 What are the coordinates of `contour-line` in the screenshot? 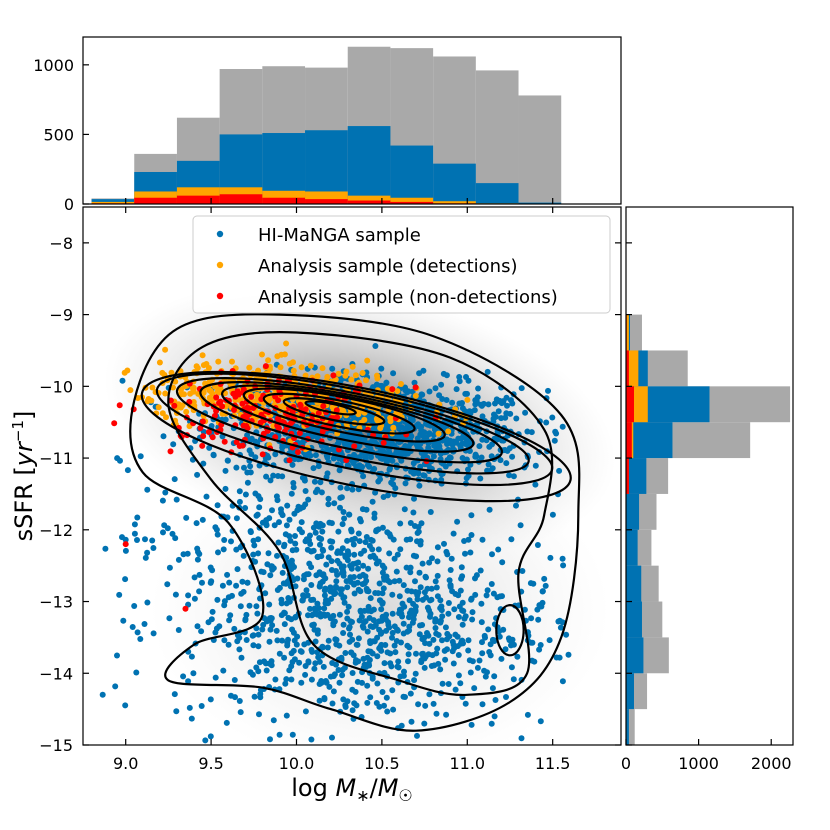 It's located at (348, 418).